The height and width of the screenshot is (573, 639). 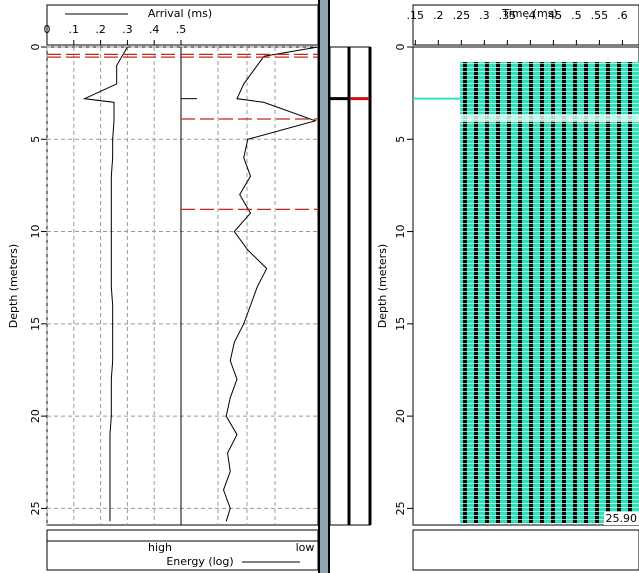 What do you see at coordinates (525, 550) in the screenshot?
I see `right-footer` at bounding box center [525, 550].